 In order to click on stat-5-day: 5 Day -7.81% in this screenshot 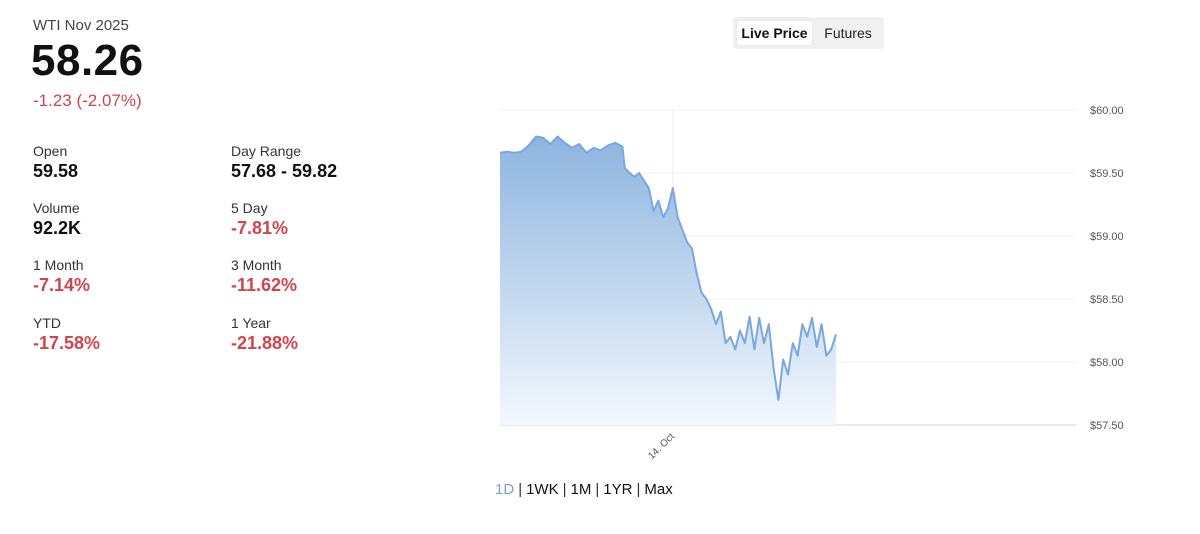, I will do `click(331, 219)`.